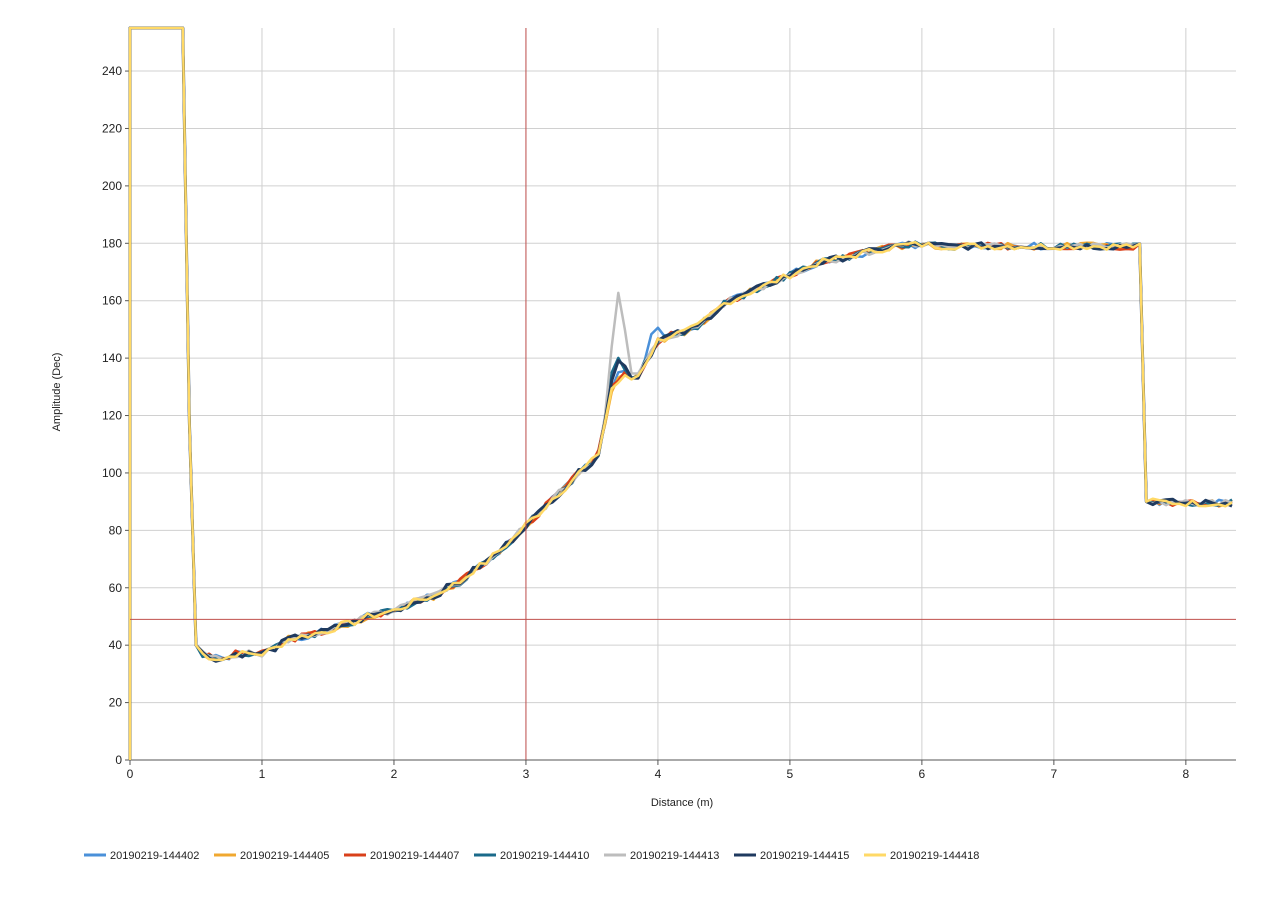 The width and height of the screenshot is (1274, 900). Describe the element at coordinates (804, 856) in the screenshot. I see `legend-label: 20190219-144415` at that location.